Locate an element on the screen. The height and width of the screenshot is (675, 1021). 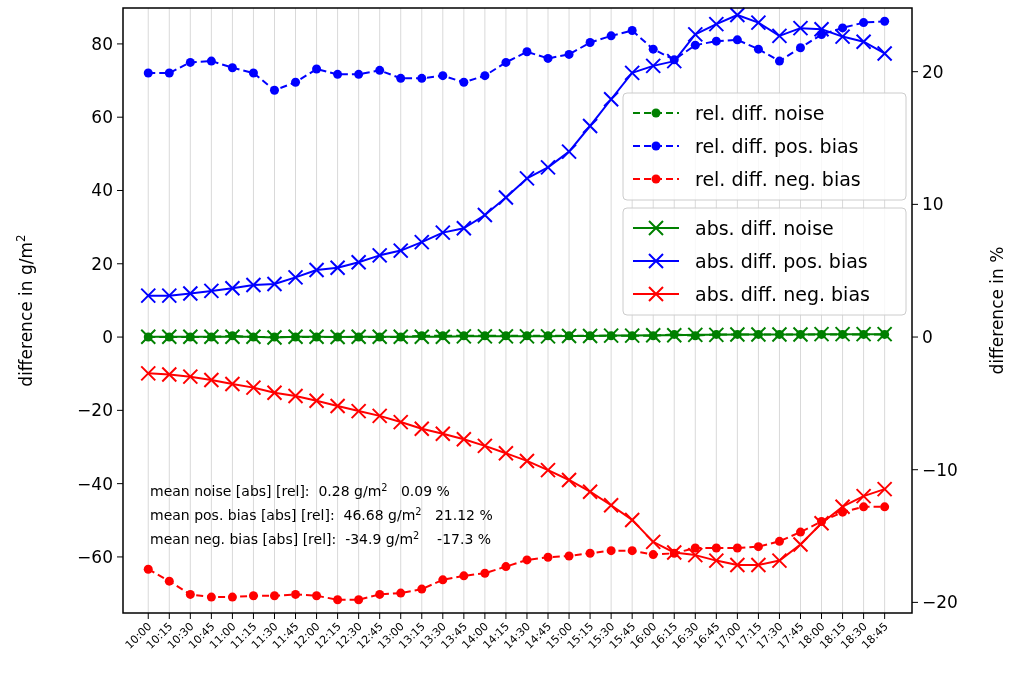
legend-label: rel. diff. pos. bias is located at coordinates (777, 146).